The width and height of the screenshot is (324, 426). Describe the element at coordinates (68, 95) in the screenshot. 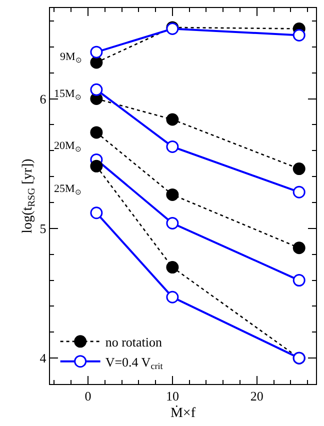

I see `annotation: 15M$_{⊙}$` at that location.